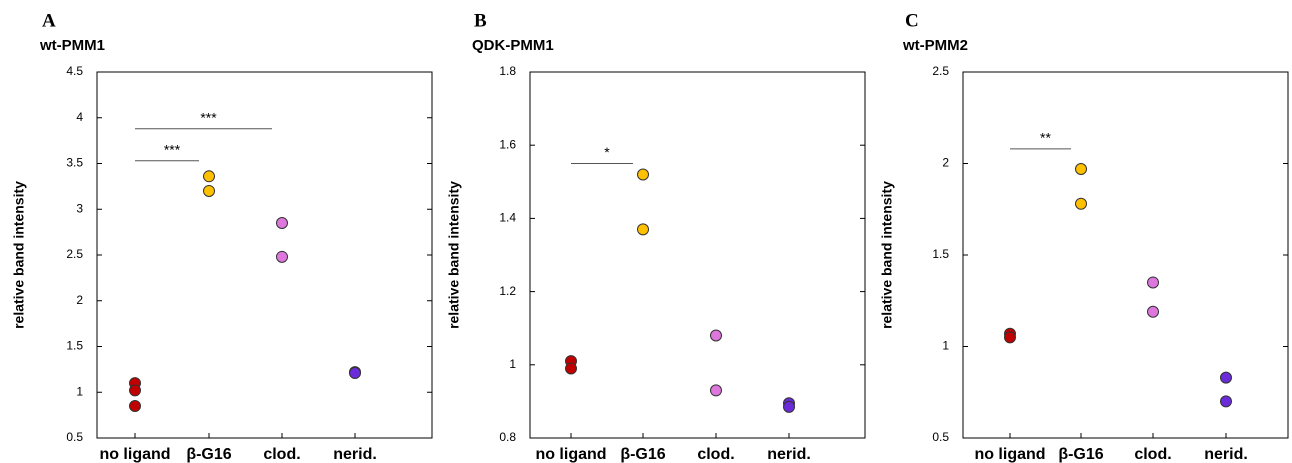  What do you see at coordinates (935, 45) in the screenshot?
I see `panel-title: wt-PMM2` at bounding box center [935, 45].